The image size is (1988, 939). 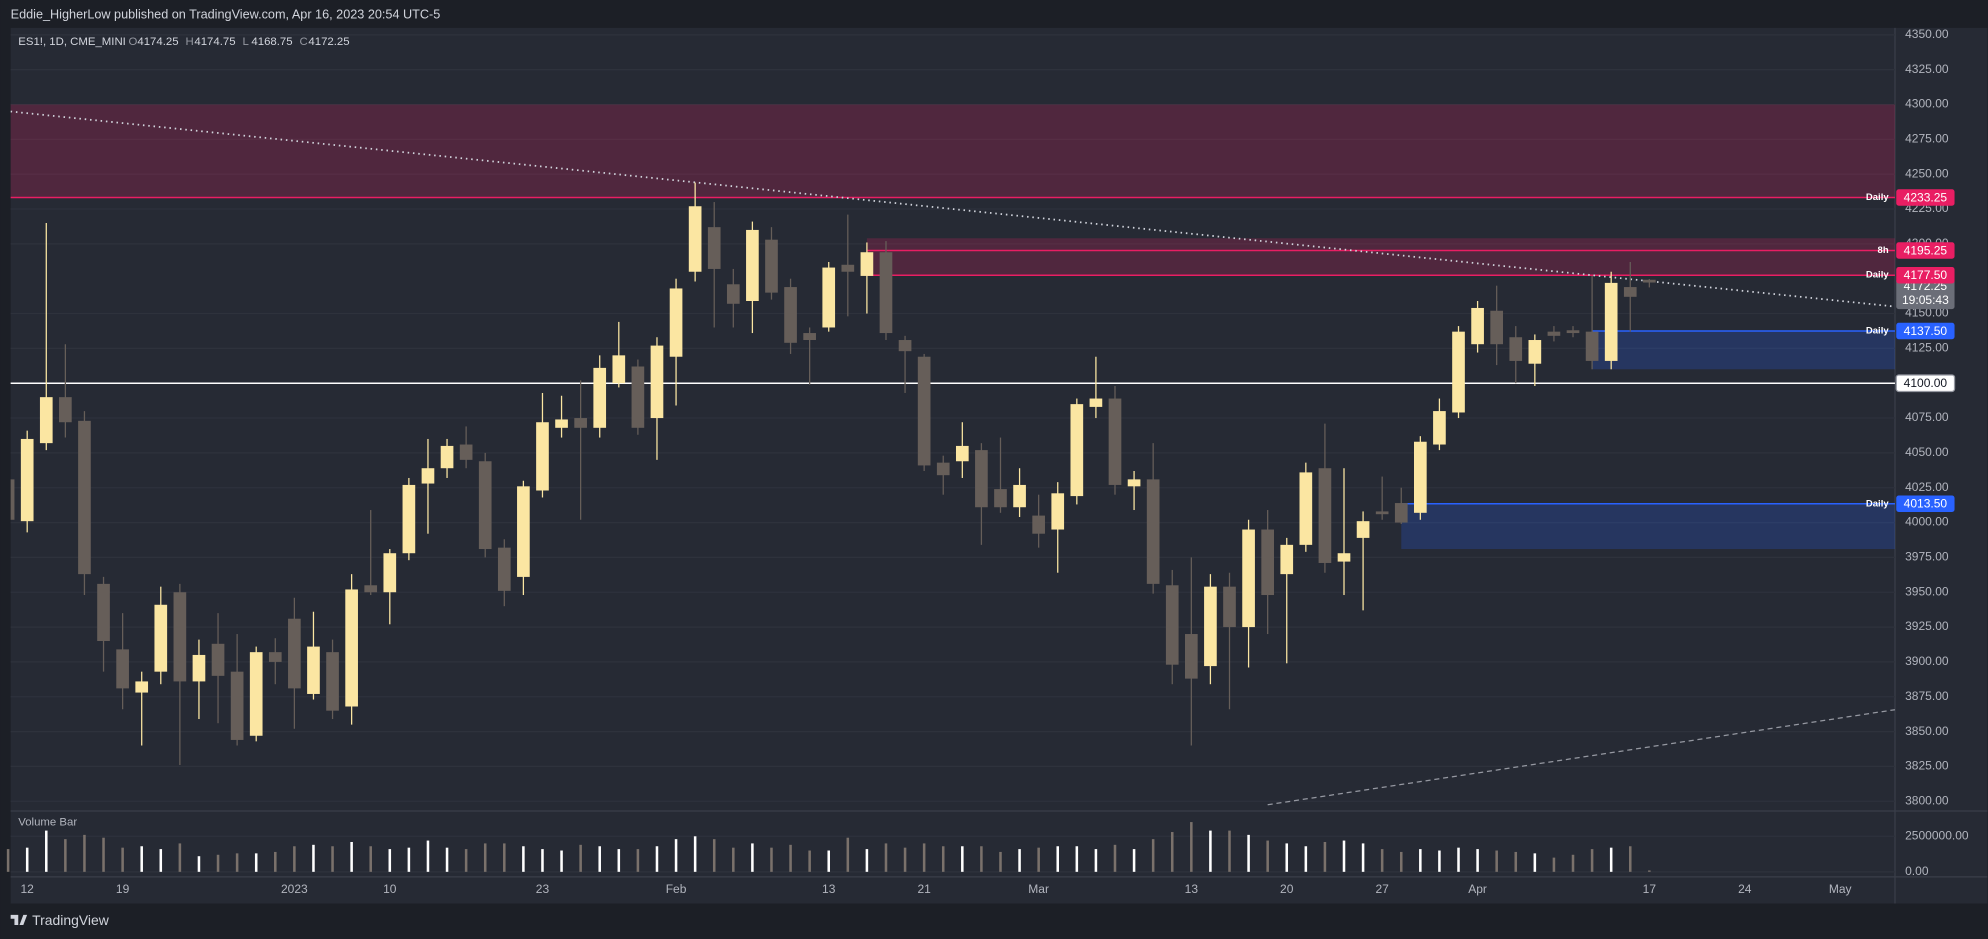 I want to click on countdown-label: 19:05:43, so click(x=1925, y=300).